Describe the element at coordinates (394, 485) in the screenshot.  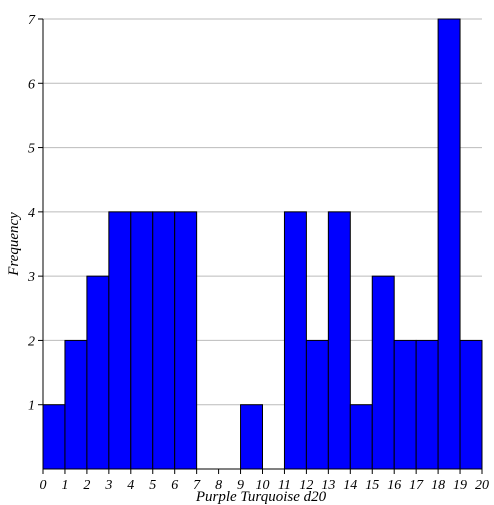
I see `x-tick-label: 16` at that location.